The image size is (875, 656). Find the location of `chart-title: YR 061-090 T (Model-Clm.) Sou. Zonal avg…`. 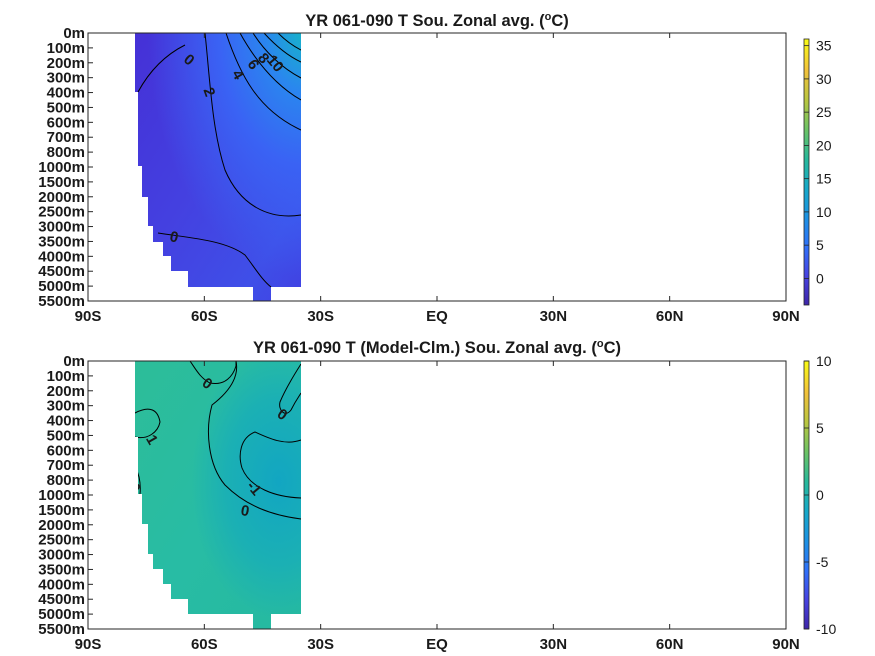

chart-title: YR 061-090 T (Model-Clm.) Sou. Zonal avg… is located at coordinates (437, 347).